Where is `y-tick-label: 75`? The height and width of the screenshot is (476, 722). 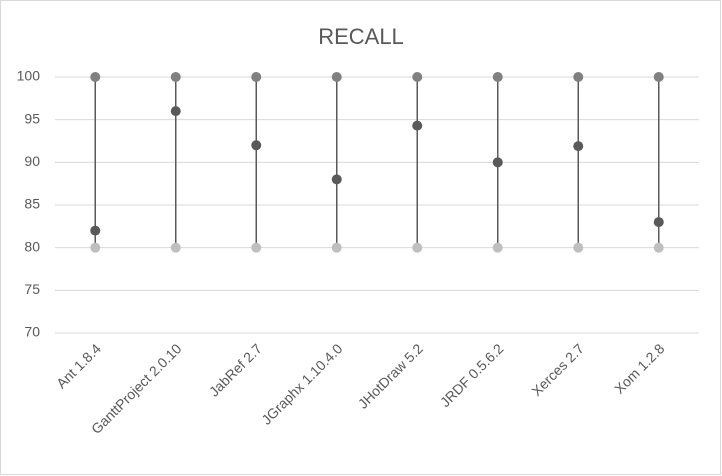 y-tick-label: 75 is located at coordinates (32, 289).